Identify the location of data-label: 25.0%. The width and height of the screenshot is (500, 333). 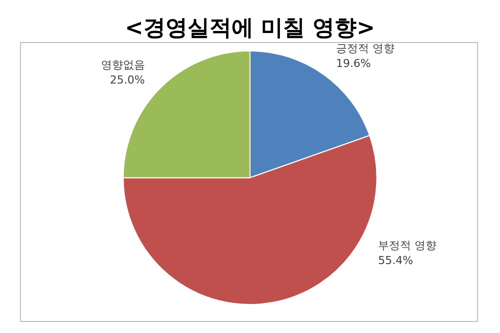
(127, 79).